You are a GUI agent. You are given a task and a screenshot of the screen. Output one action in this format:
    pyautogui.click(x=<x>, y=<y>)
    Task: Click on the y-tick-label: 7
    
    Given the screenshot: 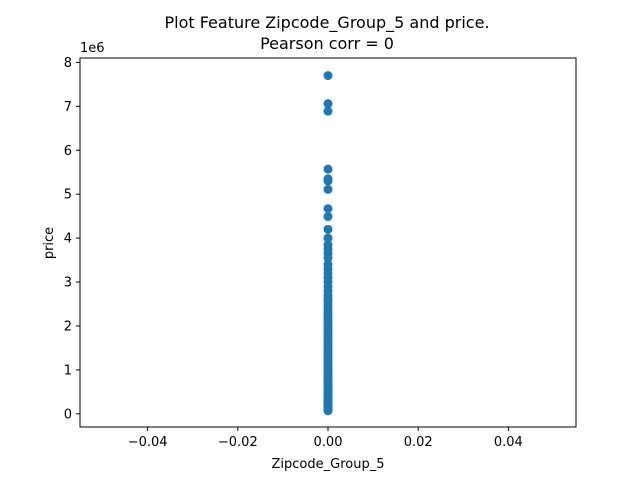 What is the action you would take?
    pyautogui.click(x=68, y=107)
    